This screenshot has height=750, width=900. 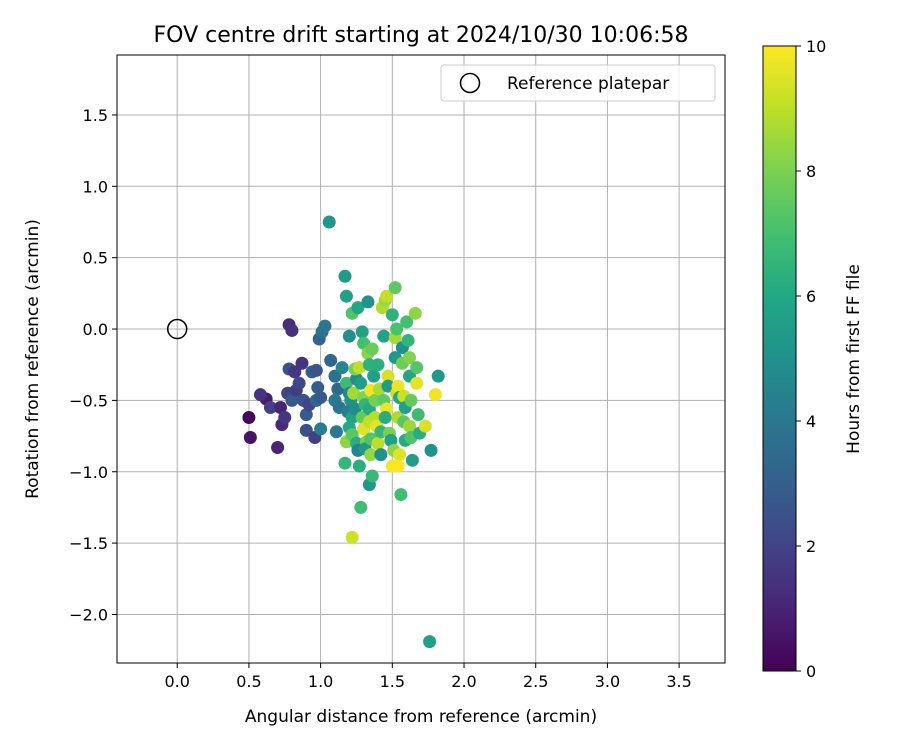 I want to click on x-tick-label: 3.0, so click(x=607, y=681).